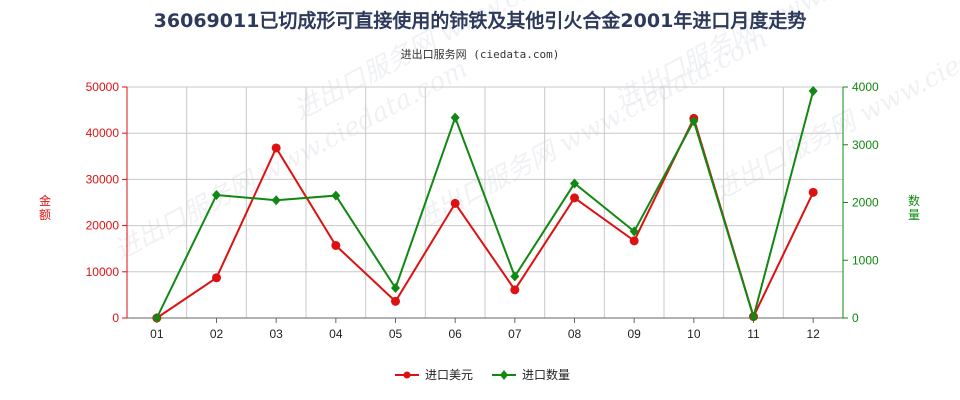 The height and width of the screenshot is (400, 960). I want to click on chart-subtitle: 进出口服务网 (ciedata.com), so click(480, 54).